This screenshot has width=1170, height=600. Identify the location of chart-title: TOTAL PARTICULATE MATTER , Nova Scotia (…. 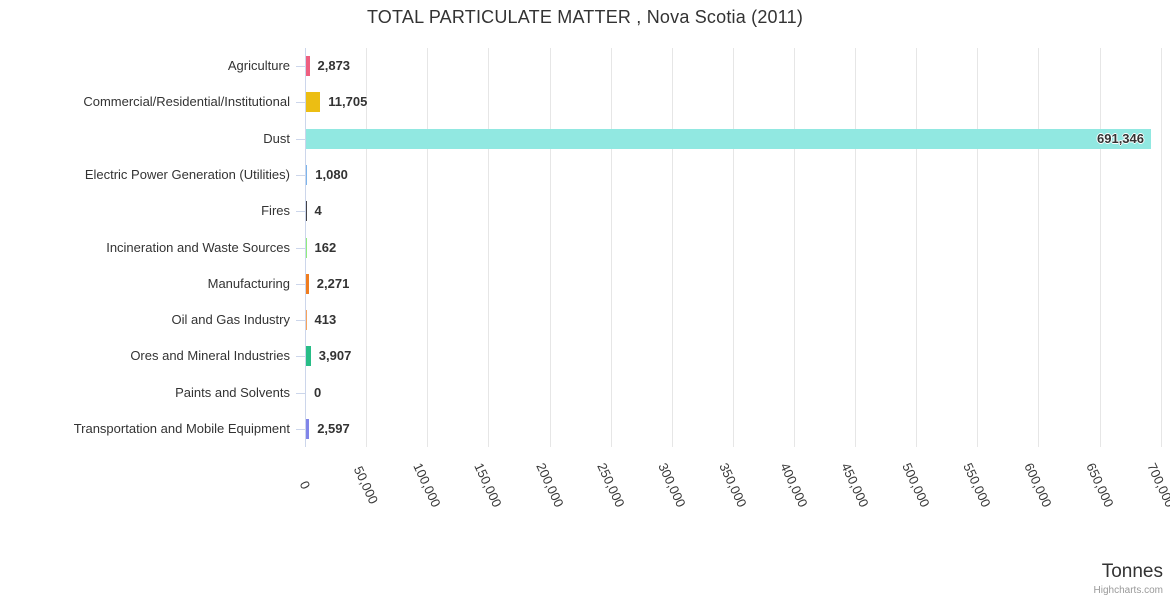
(585, 17).